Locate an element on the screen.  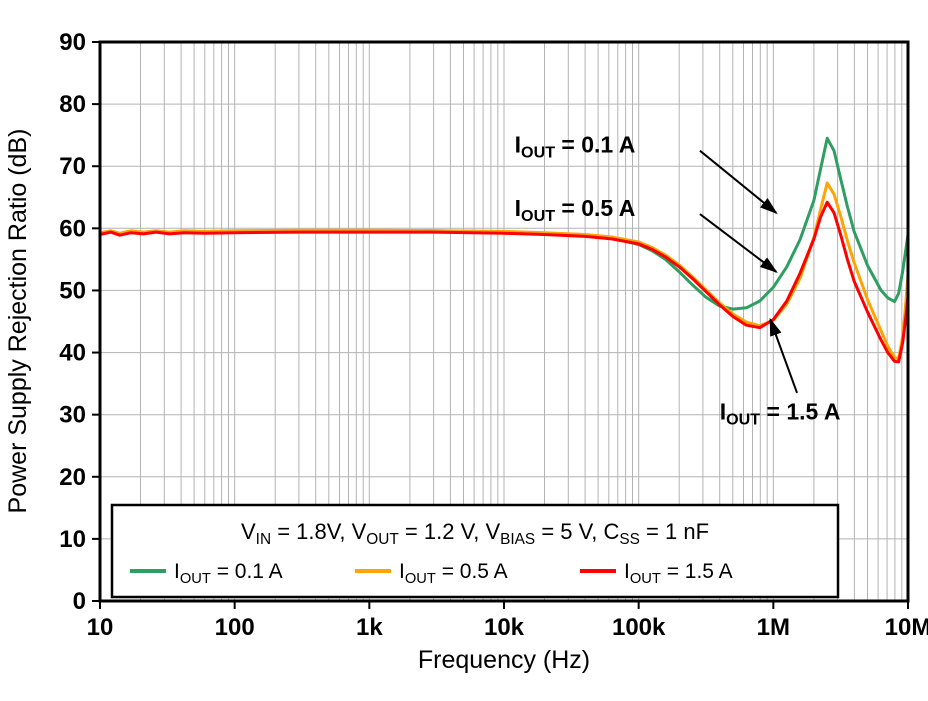
y-tick-label: 30 is located at coordinates (72, 415).